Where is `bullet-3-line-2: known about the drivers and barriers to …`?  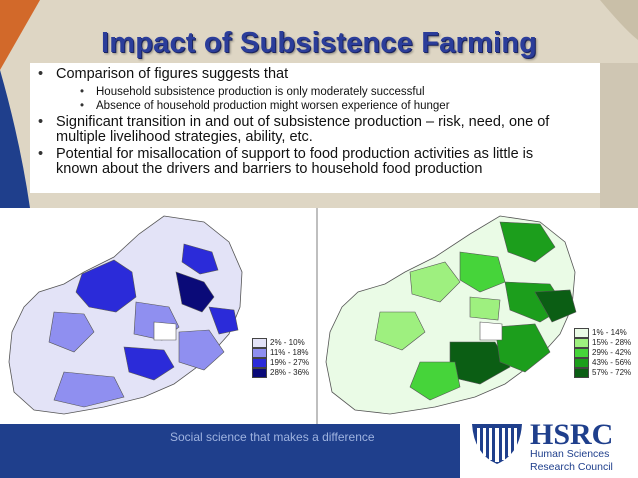
bullet-3-line-2: known about the drivers and barriers to … is located at coordinates (269, 169).